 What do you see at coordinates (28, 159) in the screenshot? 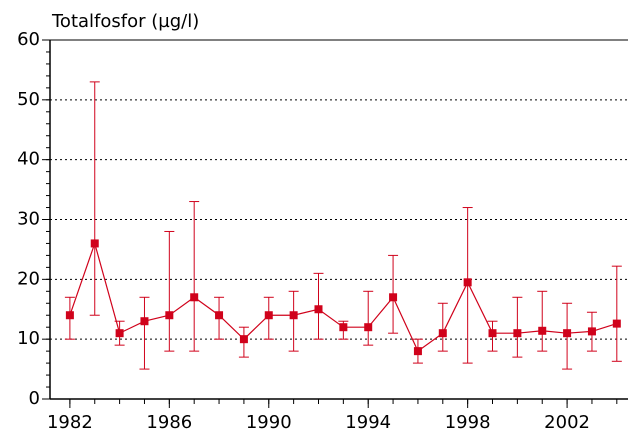
I see `y-tick-label: 40` at bounding box center [28, 159].